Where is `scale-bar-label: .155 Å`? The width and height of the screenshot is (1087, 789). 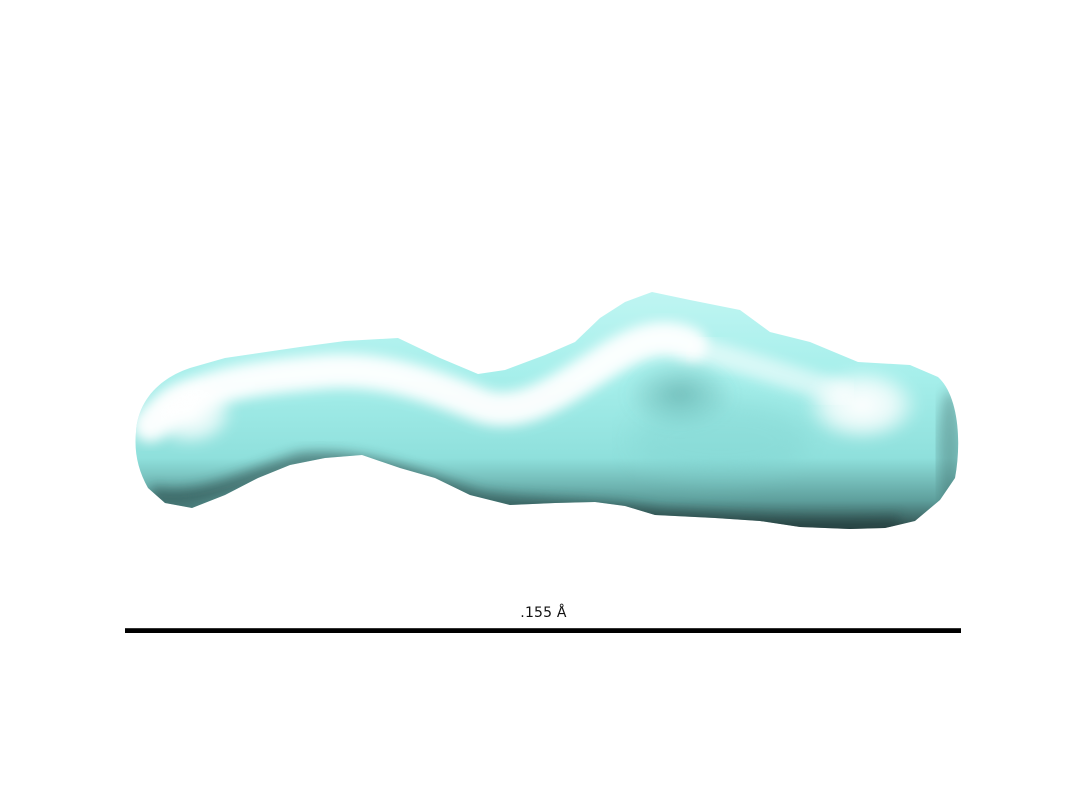 scale-bar-label: .155 Å is located at coordinates (543, 613).